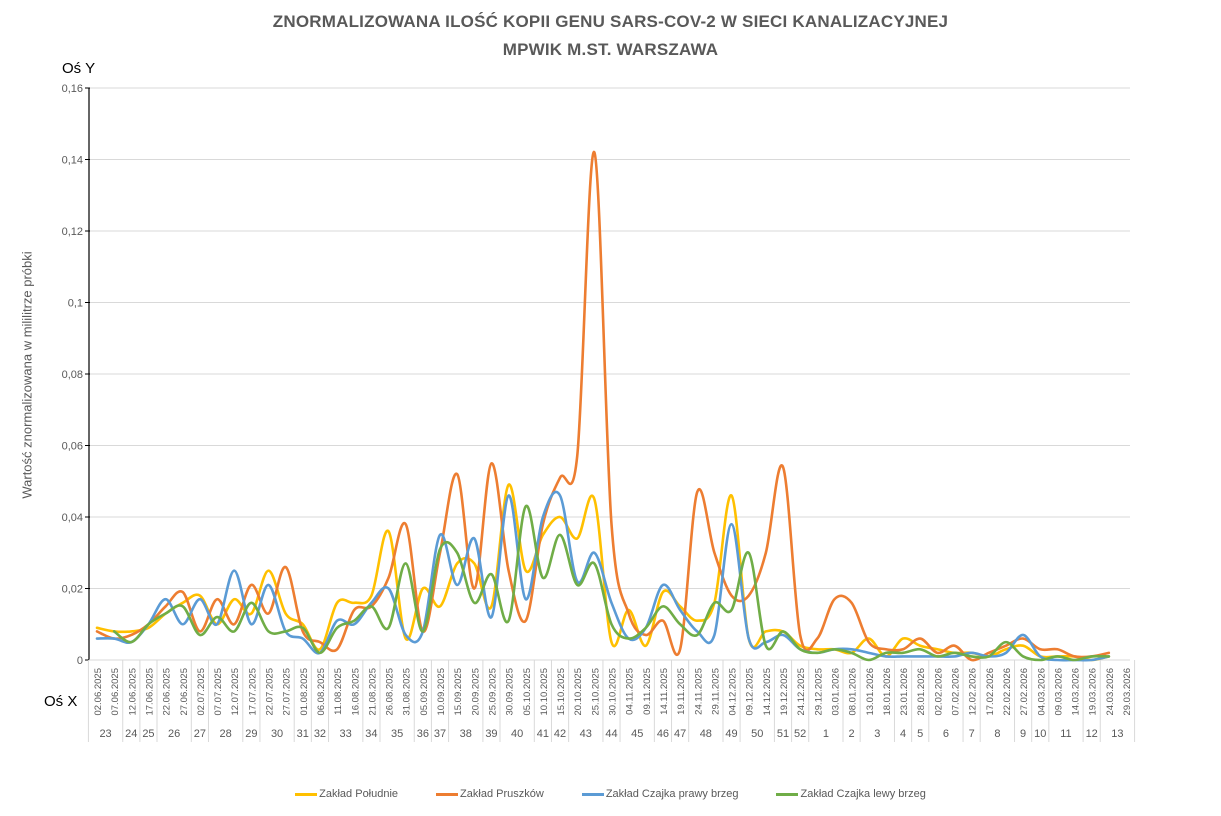 The height and width of the screenshot is (816, 1221). What do you see at coordinates (672, 794) in the screenshot?
I see `legend-label: Zakład Czajka prawy brzeg` at bounding box center [672, 794].